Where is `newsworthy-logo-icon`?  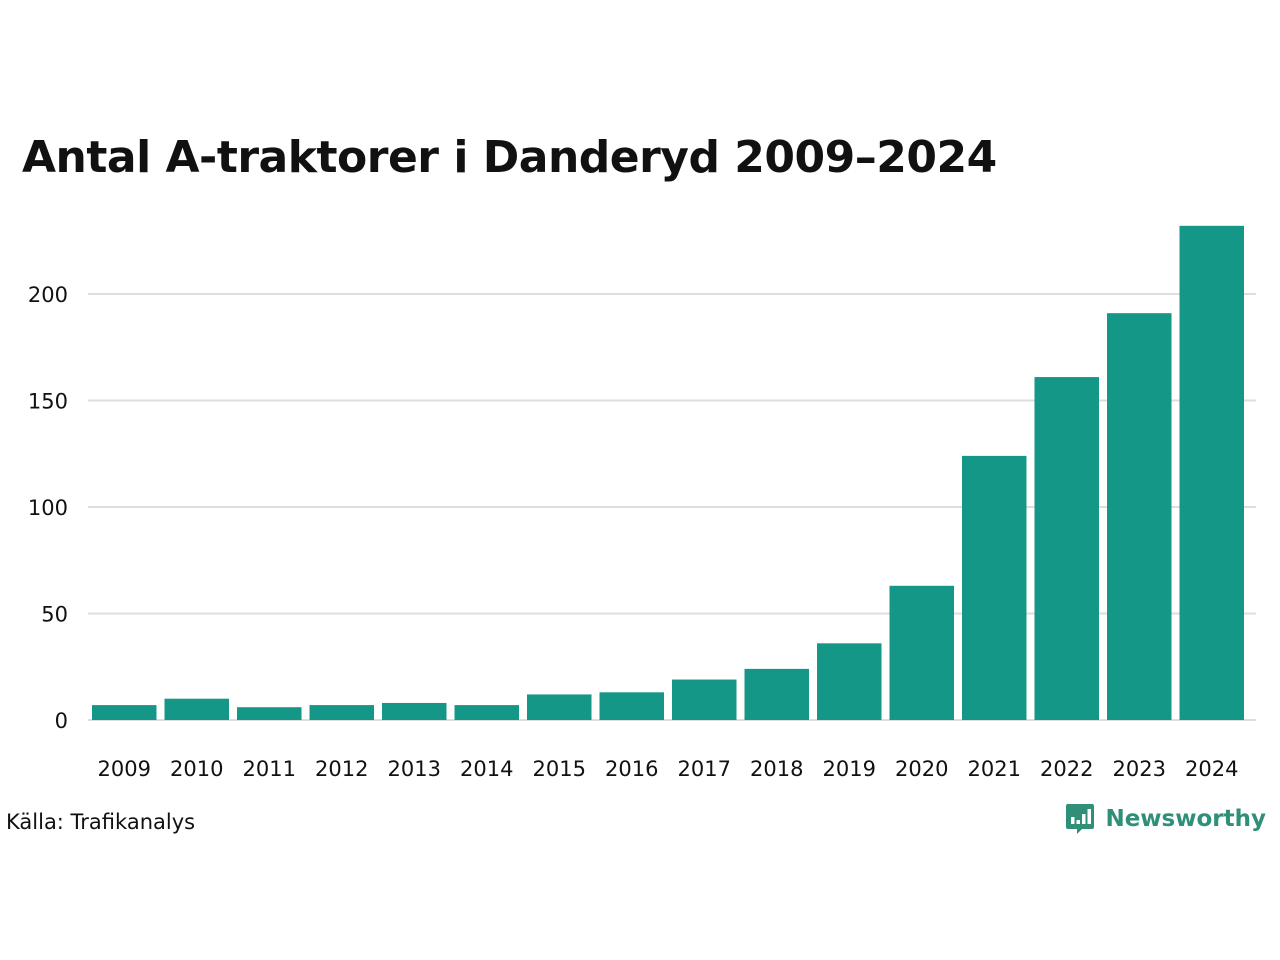 newsworthy-logo-icon is located at coordinates (1080, 819).